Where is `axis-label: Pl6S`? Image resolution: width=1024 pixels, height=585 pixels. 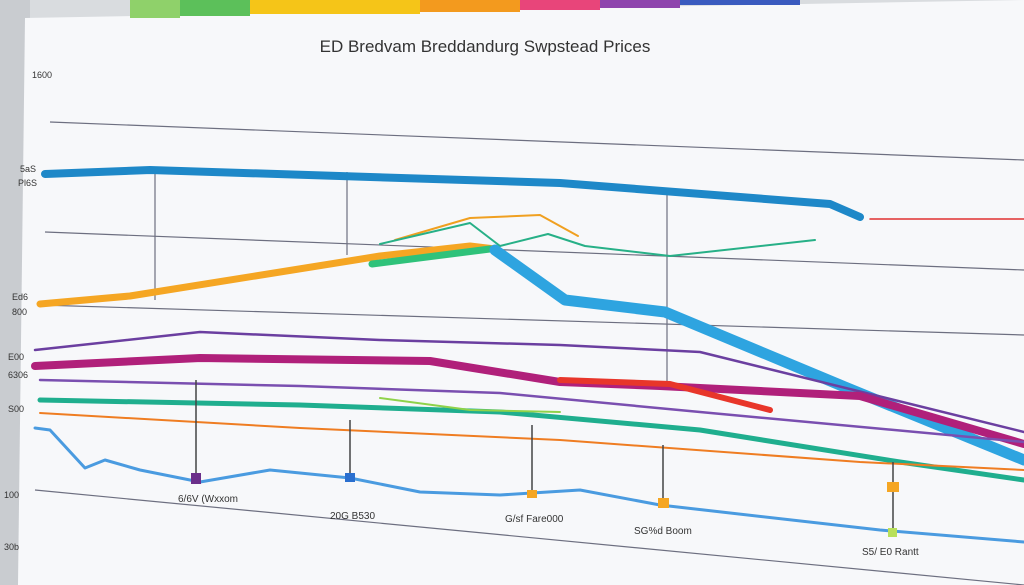
axis-label: Pl6S is located at coordinates (27, 183).